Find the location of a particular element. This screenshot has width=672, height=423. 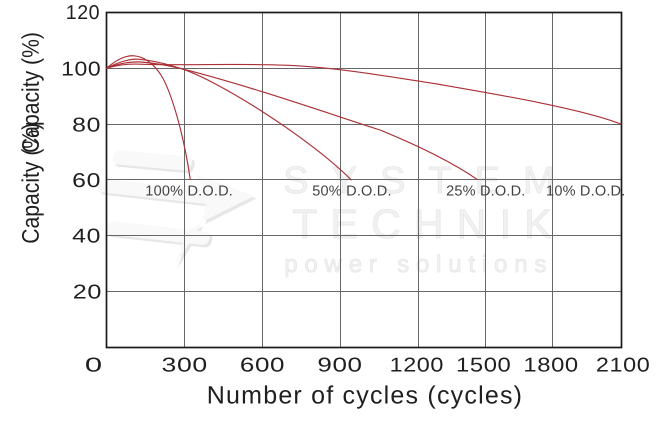

svg-text: 60 is located at coordinates (86, 181).